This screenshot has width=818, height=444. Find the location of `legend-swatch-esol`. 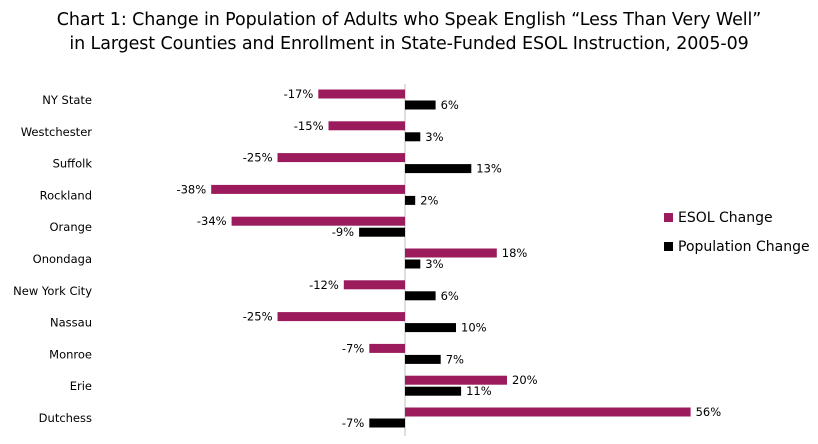

legend-swatch-esol is located at coordinates (668, 217).